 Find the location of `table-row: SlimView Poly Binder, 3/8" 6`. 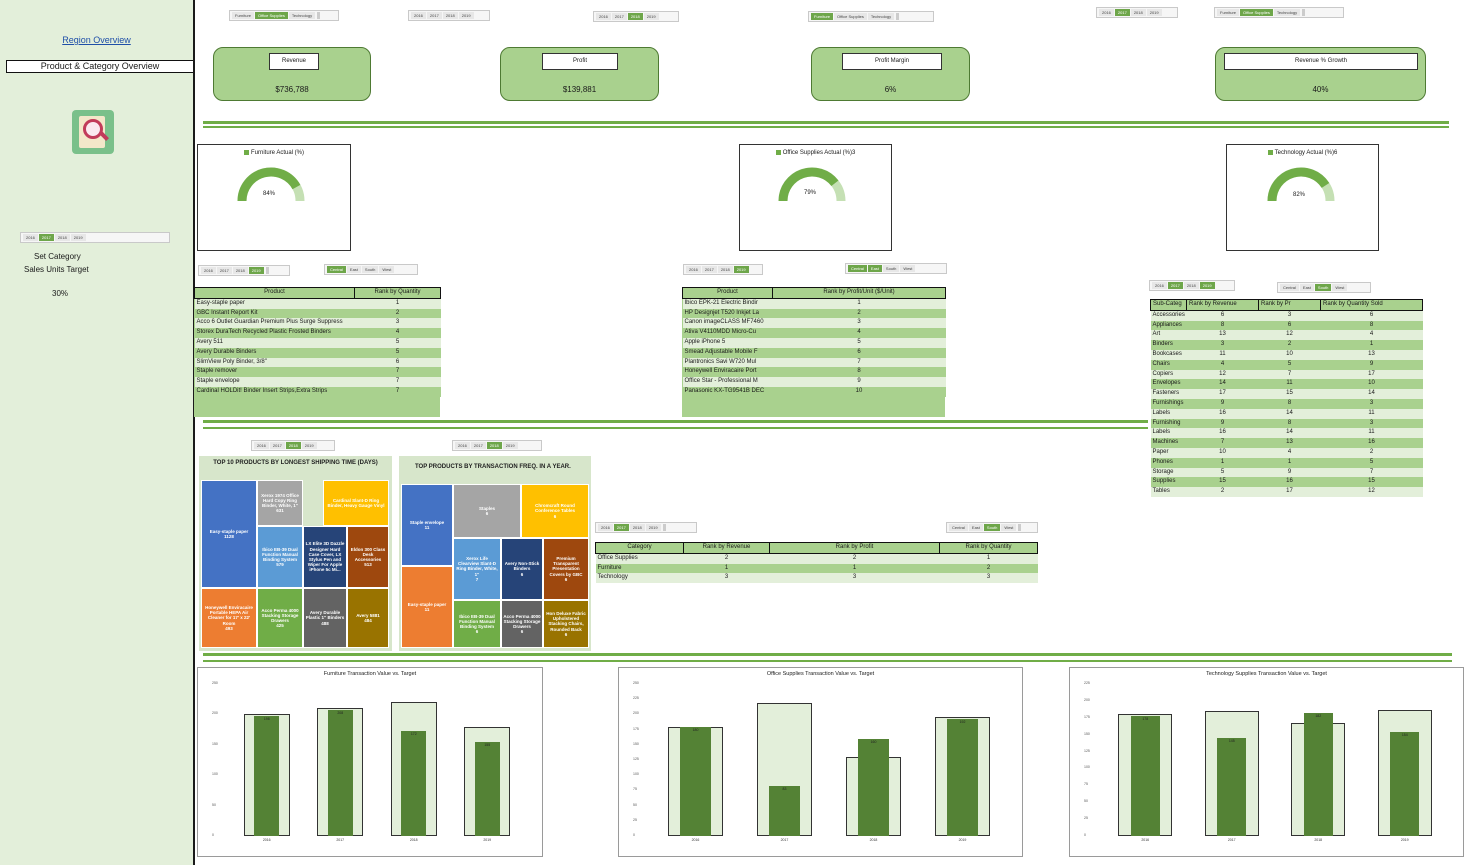

table-row: SlimView Poly Binder, 3/8" 6 is located at coordinates (317, 362).